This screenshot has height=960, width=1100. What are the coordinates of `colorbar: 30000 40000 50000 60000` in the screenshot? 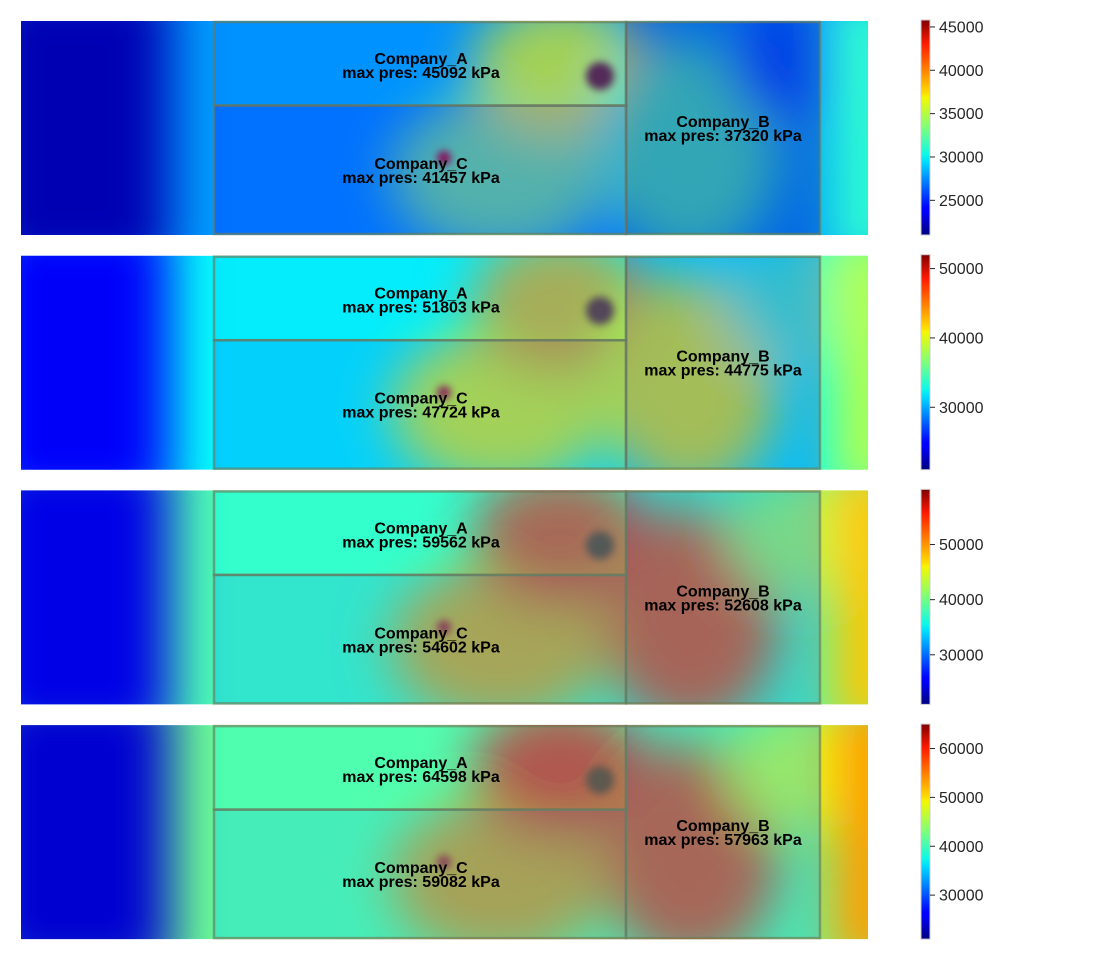 It's located at (952, 831).